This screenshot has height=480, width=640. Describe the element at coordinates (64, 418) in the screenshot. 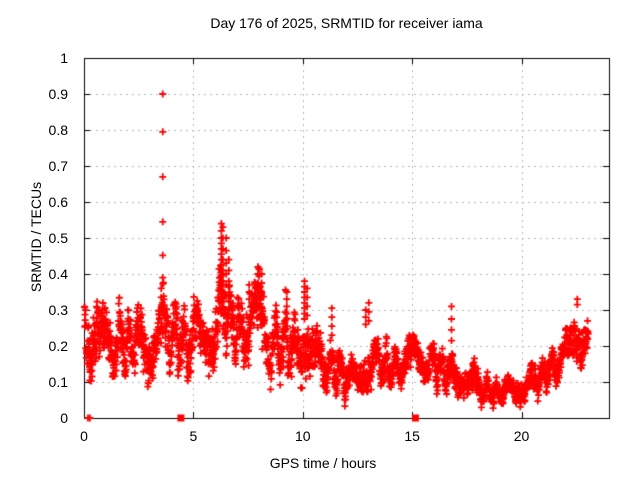

I see `y-tick-label: 0` at that location.